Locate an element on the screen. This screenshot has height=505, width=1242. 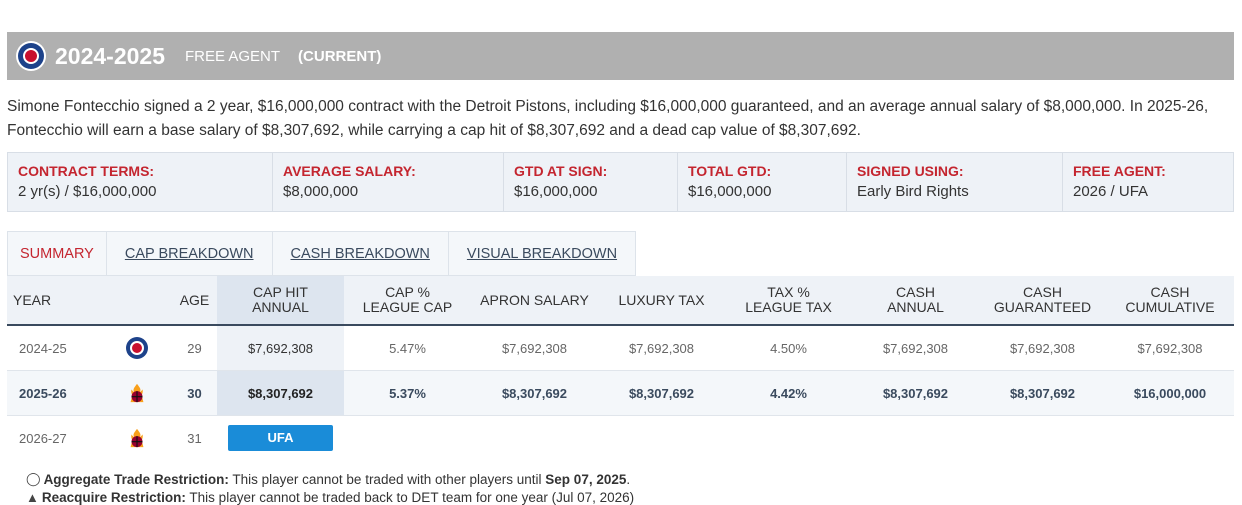
cell-cash-cumulative: $16,000,000 is located at coordinates (1170, 393).